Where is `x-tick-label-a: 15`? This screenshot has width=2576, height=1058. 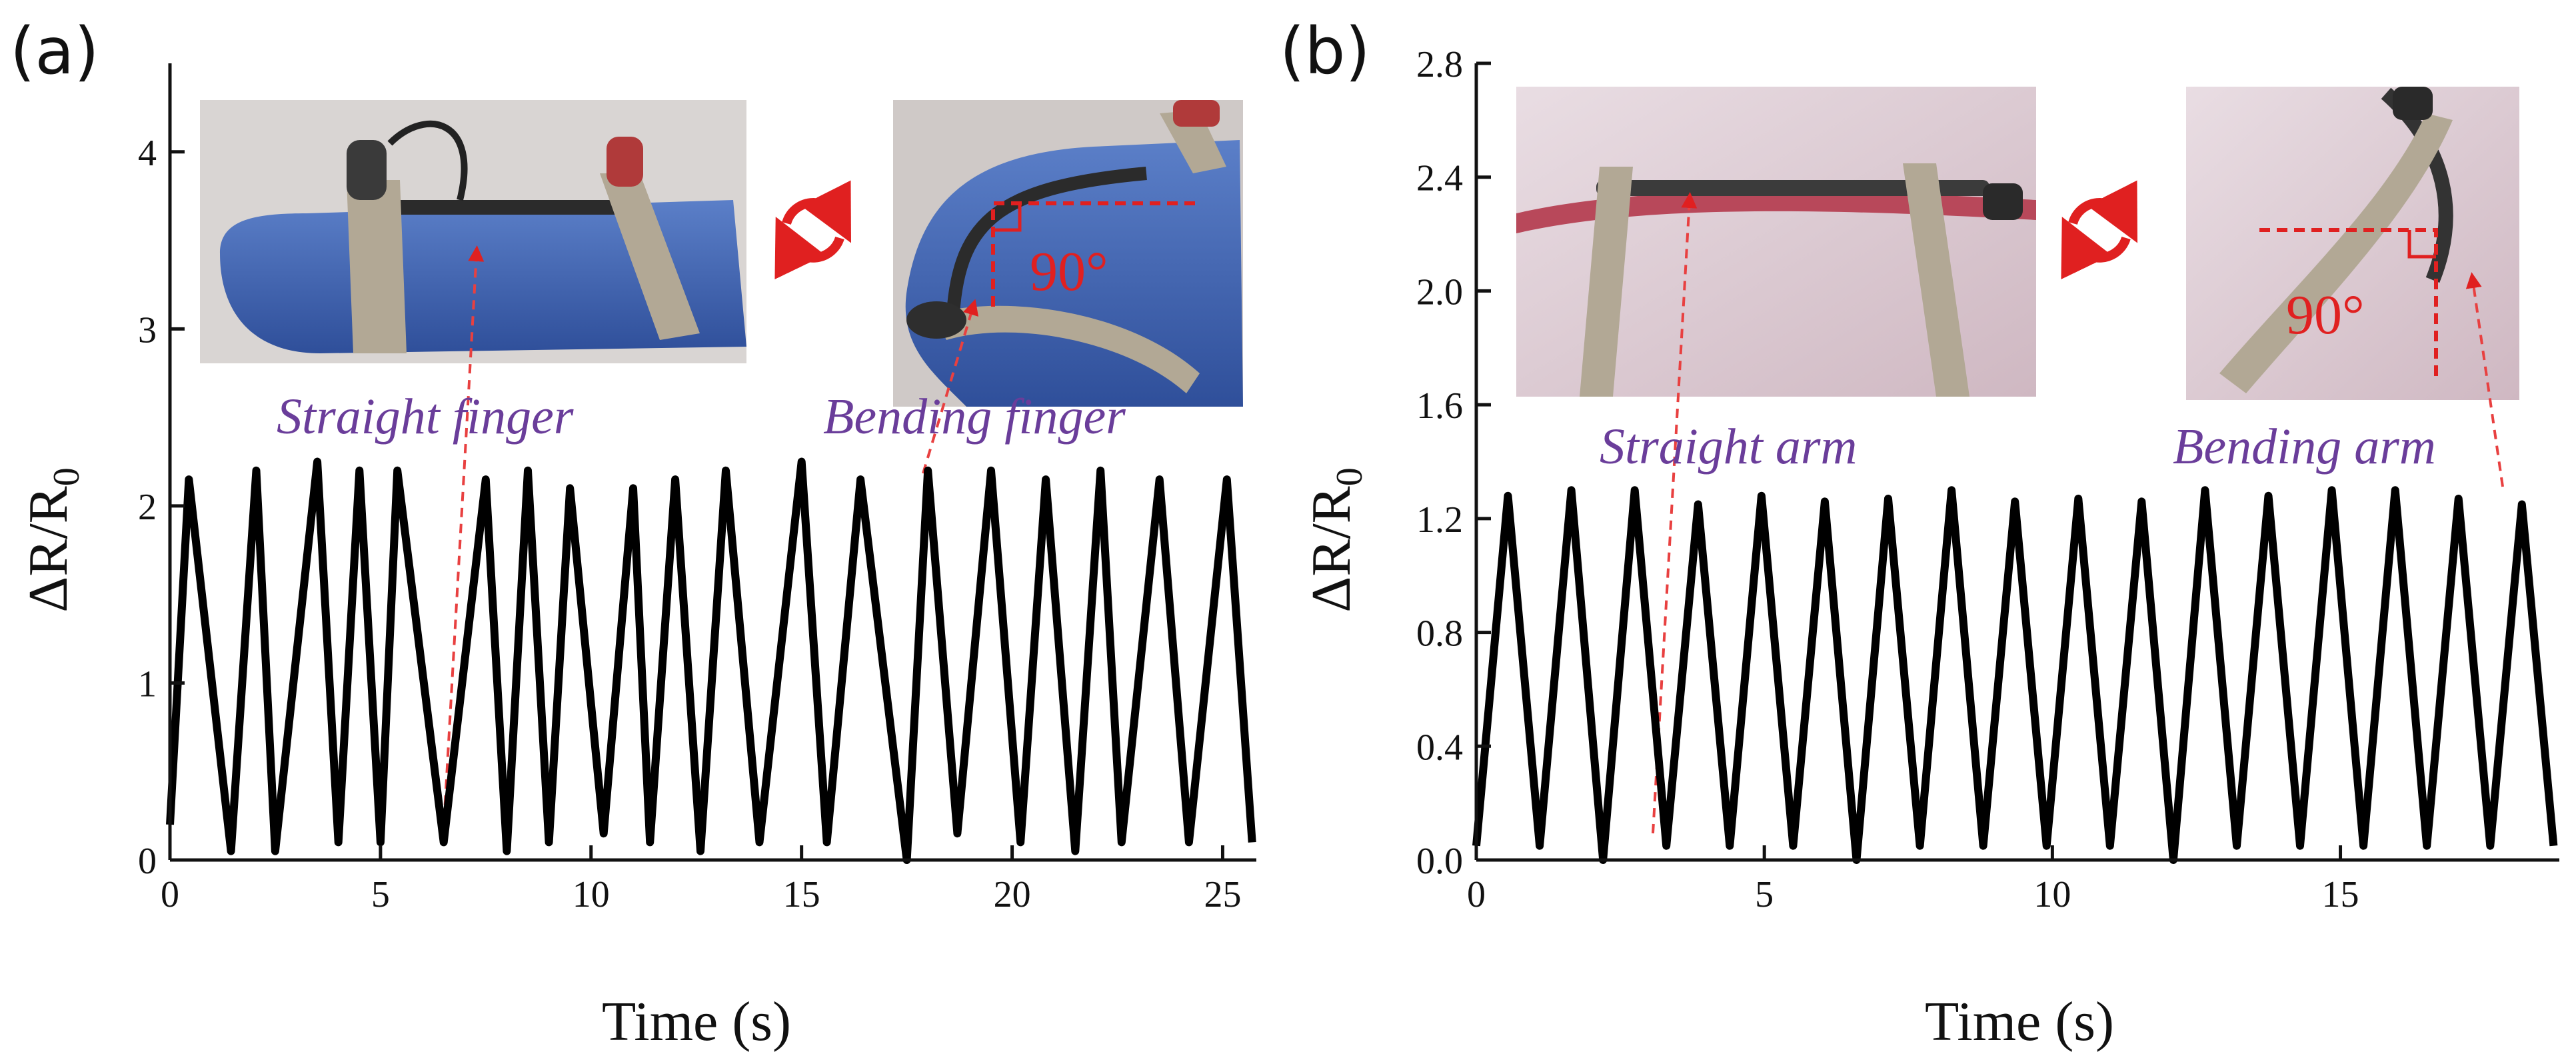
x-tick-label-a: 15 is located at coordinates (802, 894).